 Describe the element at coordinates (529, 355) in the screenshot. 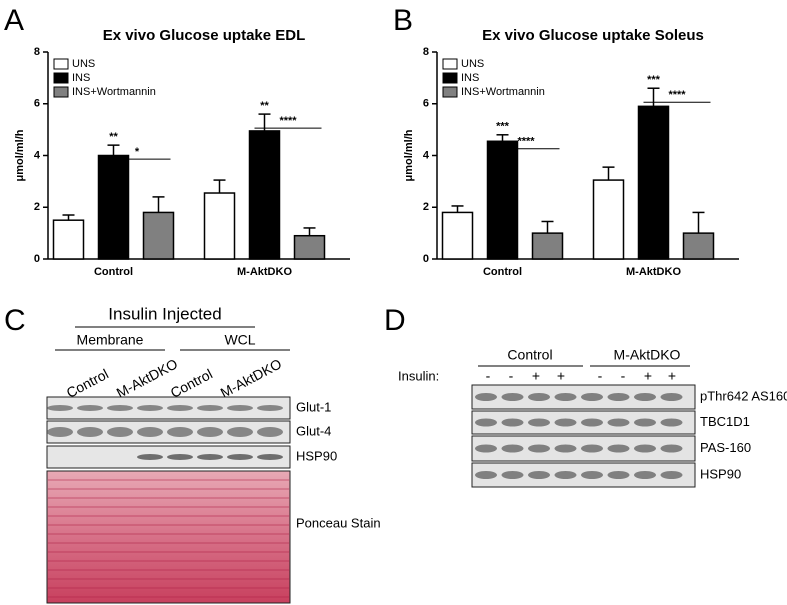

I see `group-label: Control` at that location.